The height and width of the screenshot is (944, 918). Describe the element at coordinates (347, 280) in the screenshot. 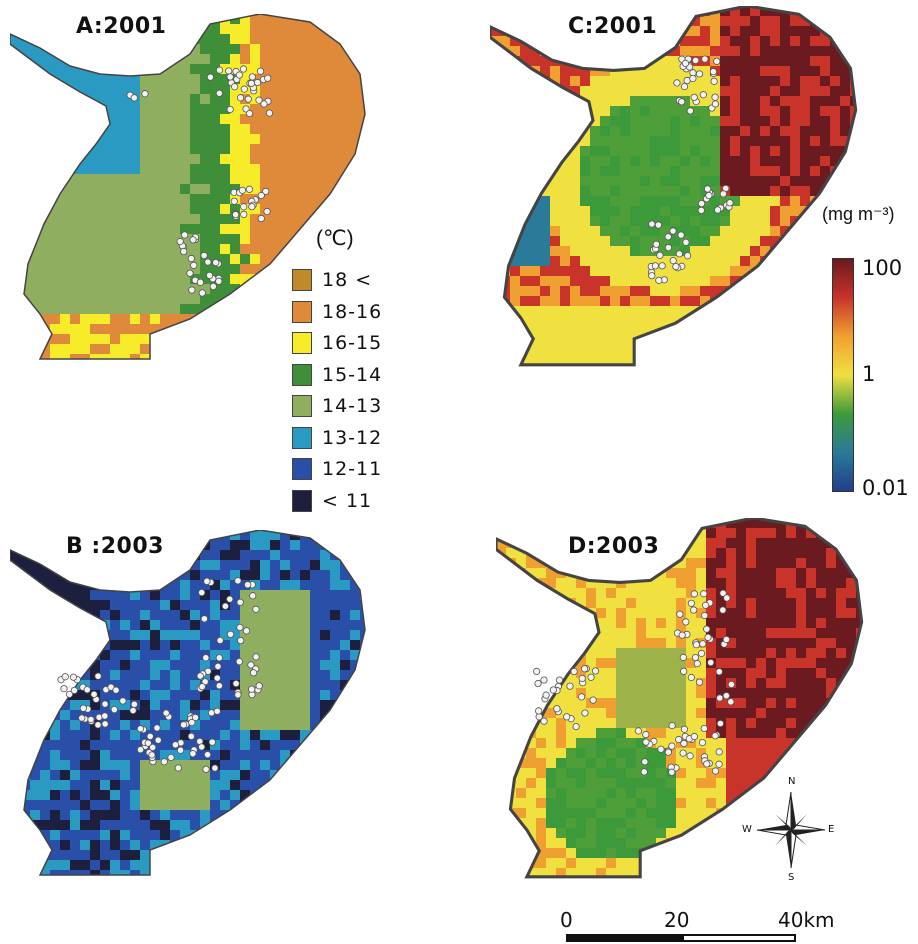

I see `legend-label: 18 <` at that location.